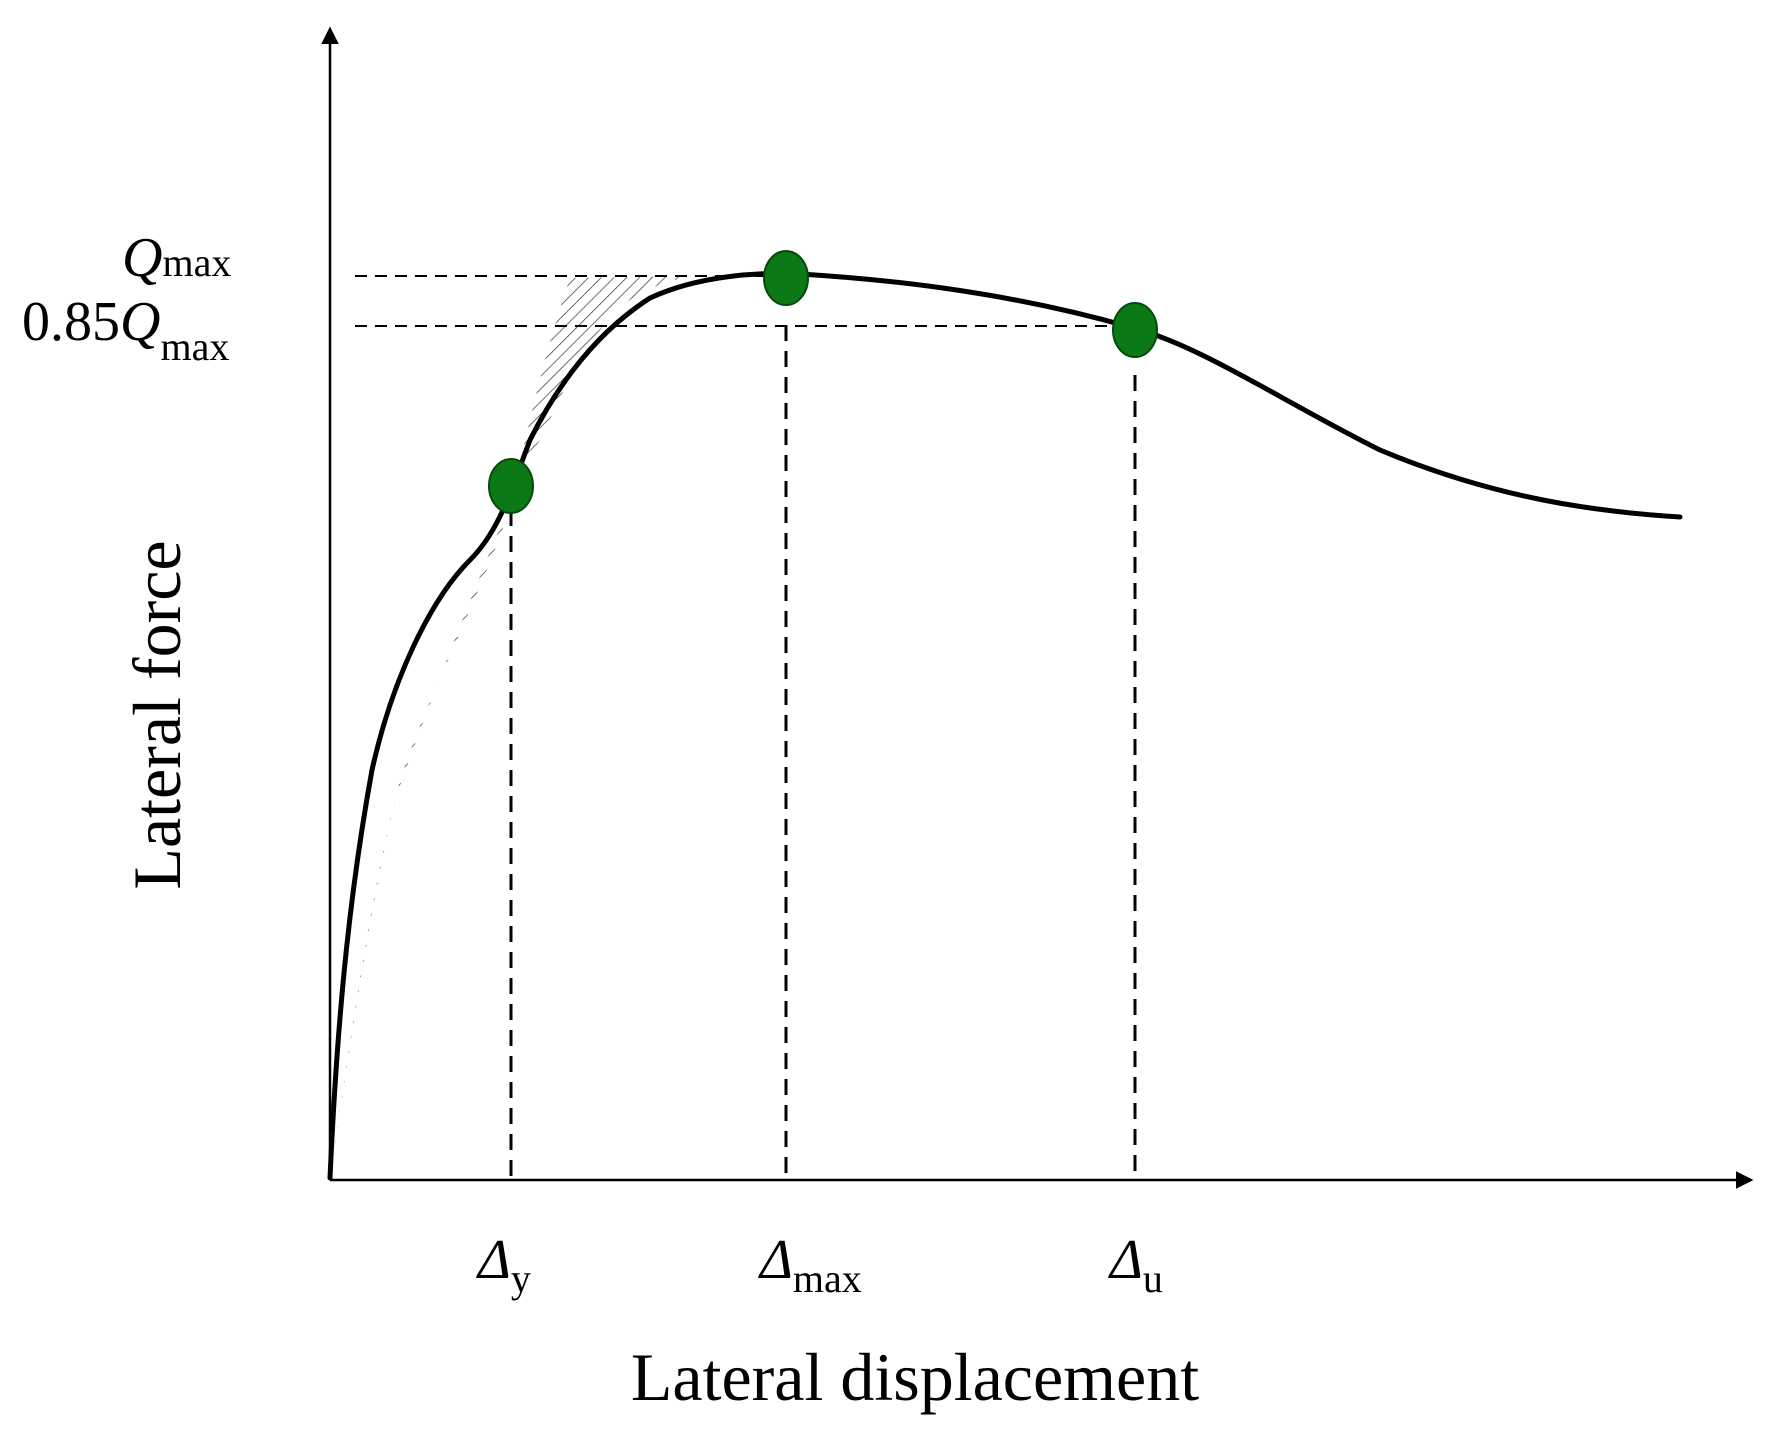 This screenshot has height=1437, width=1780. Describe the element at coordinates (786, 278) in the screenshot. I see `peak-point` at that location.